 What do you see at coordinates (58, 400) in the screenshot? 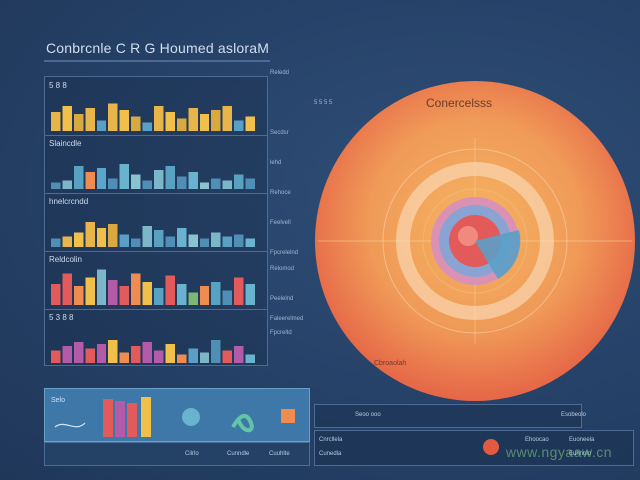
I see `bottom-left-label: Selo` at bounding box center [58, 400].